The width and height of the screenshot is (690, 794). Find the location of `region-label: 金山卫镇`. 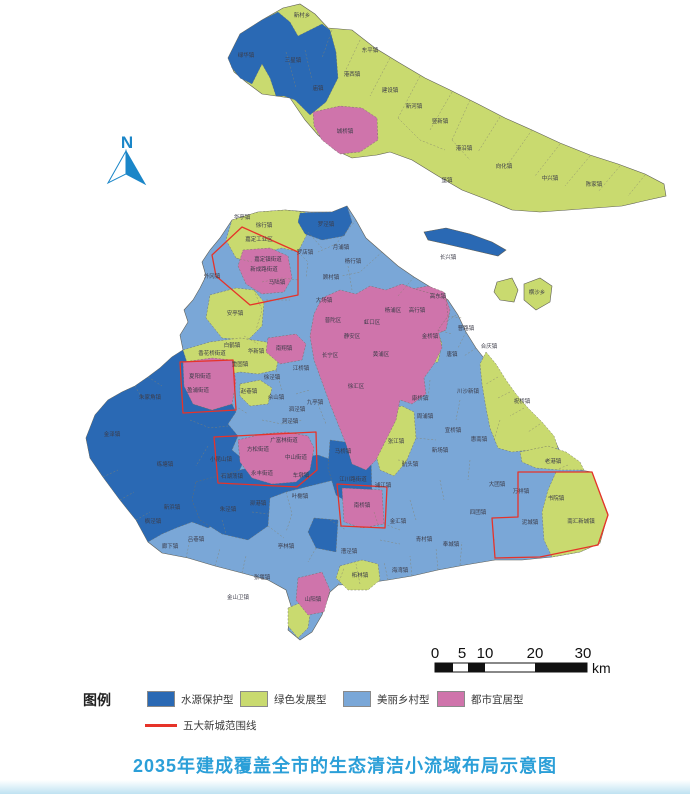

region-label: 金山卫镇 is located at coordinates (238, 597).